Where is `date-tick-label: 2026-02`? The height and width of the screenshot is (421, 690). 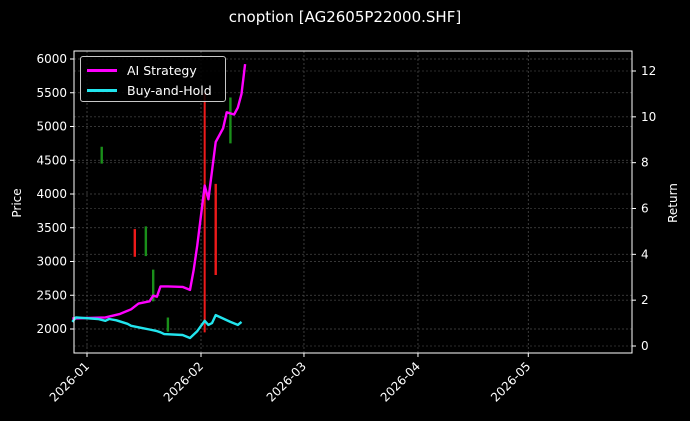
date-tick-label: 2026-02 is located at coordinates (183, 381).